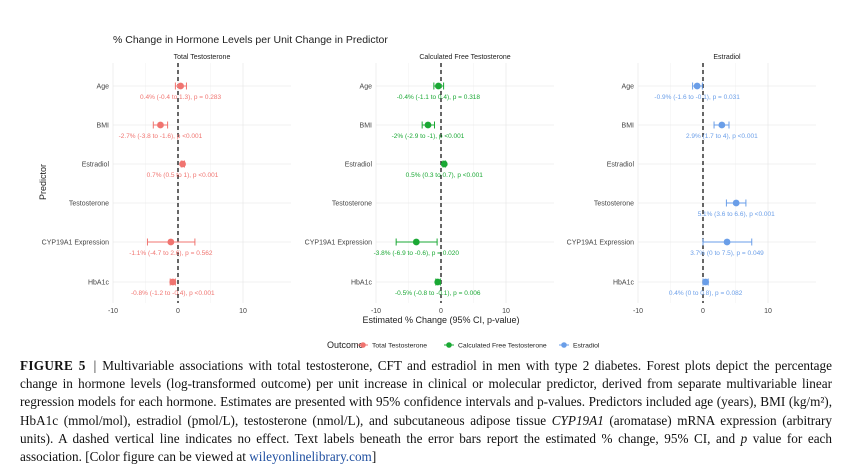 Image resolution: width=850 pixels, height=473 pixels. Describe the element at coordinates (440, 320) in the screenshot. I see `x-axis-title: Estimated % Change (95% CI, p-value)` at that location.